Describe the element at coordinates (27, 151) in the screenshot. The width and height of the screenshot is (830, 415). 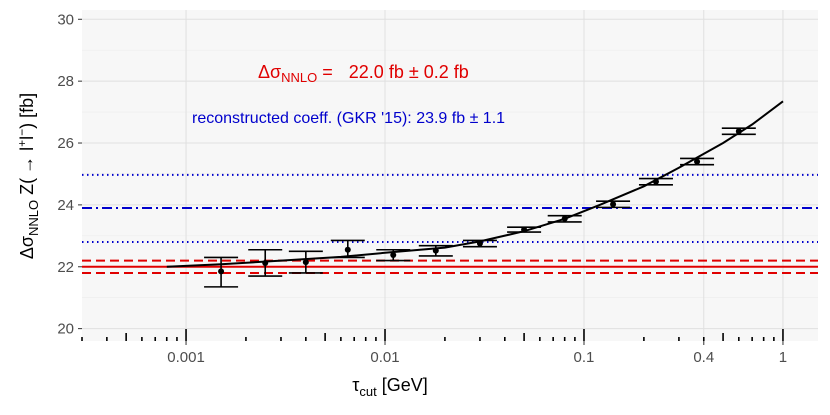
I see `y-axis-title-l1: l` at that location.